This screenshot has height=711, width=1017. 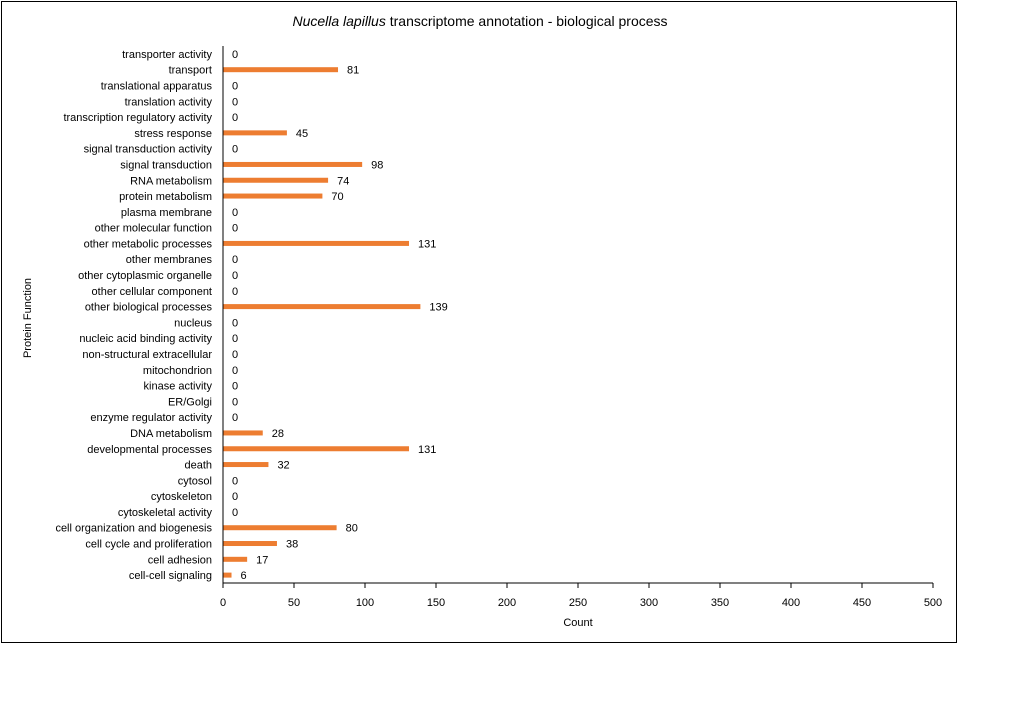 What do you see at coordinates (190, 71) in the screenshot?
I see `category-label: transport` at bounding box center [190, 71].